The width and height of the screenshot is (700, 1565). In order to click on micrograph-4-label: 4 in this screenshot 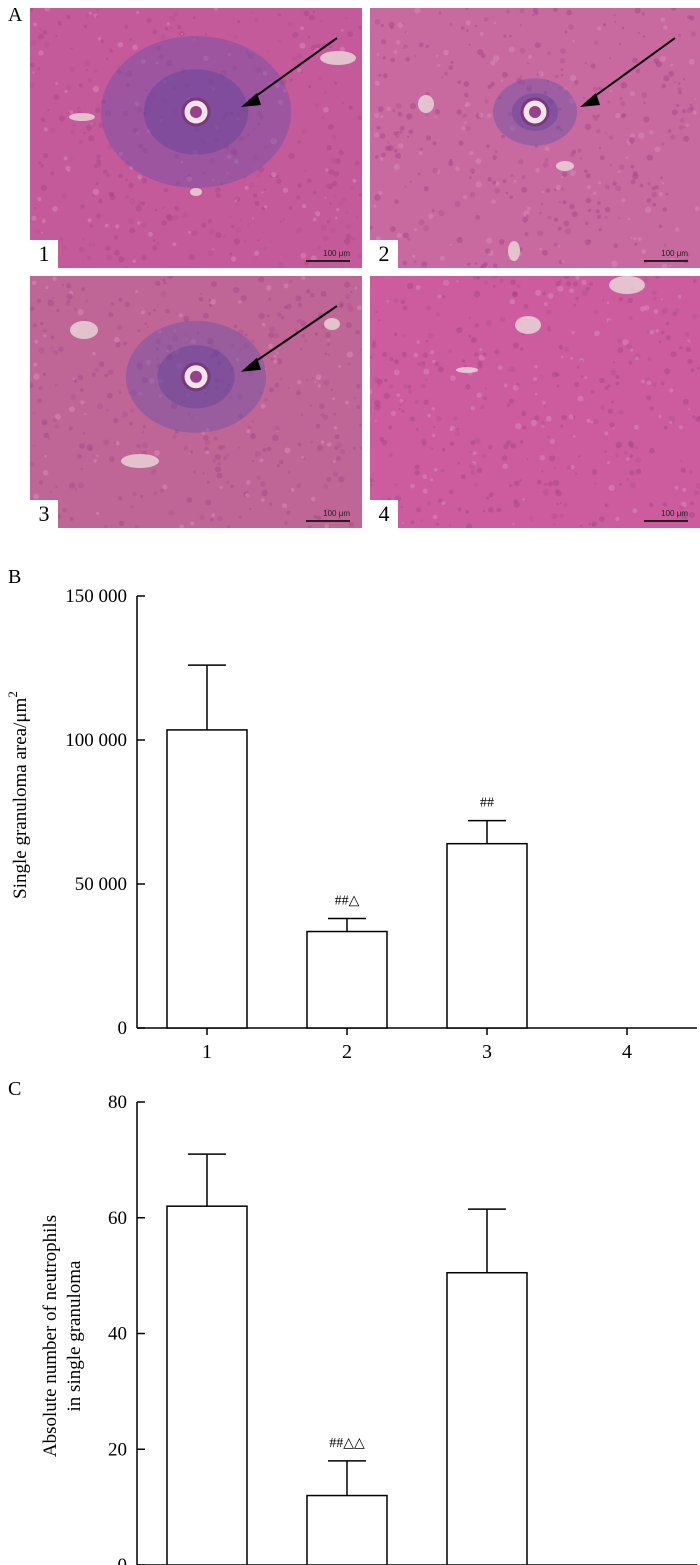, I will do `click(384, 514)`.